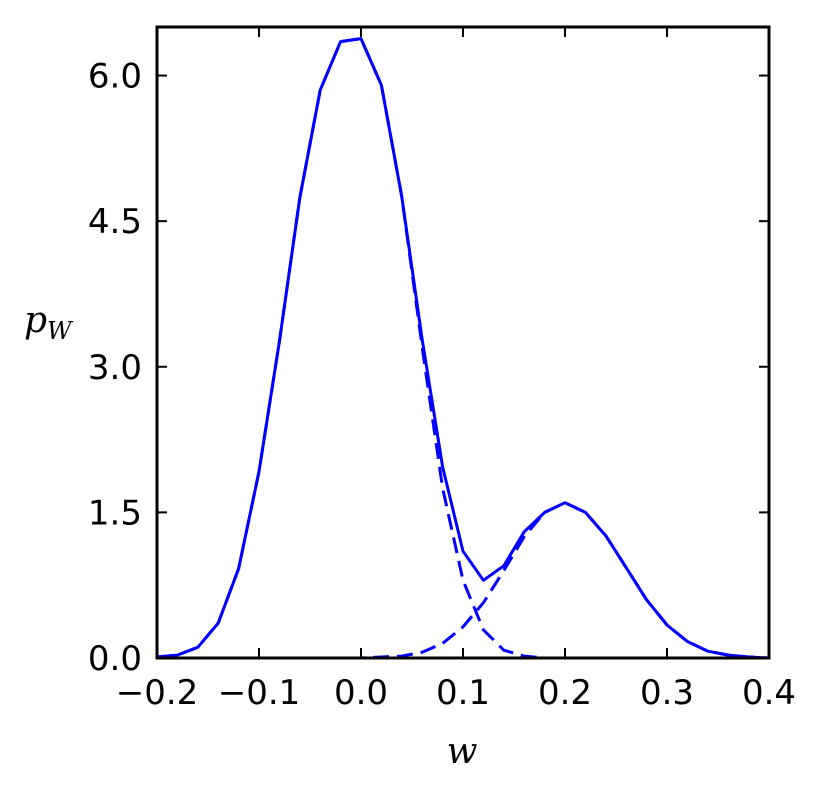 This screenshot has width=830, height=803. Describe the element at coordinates (667, 693) in the screenshot. I see `x-tick-label: 0.3` at that location.